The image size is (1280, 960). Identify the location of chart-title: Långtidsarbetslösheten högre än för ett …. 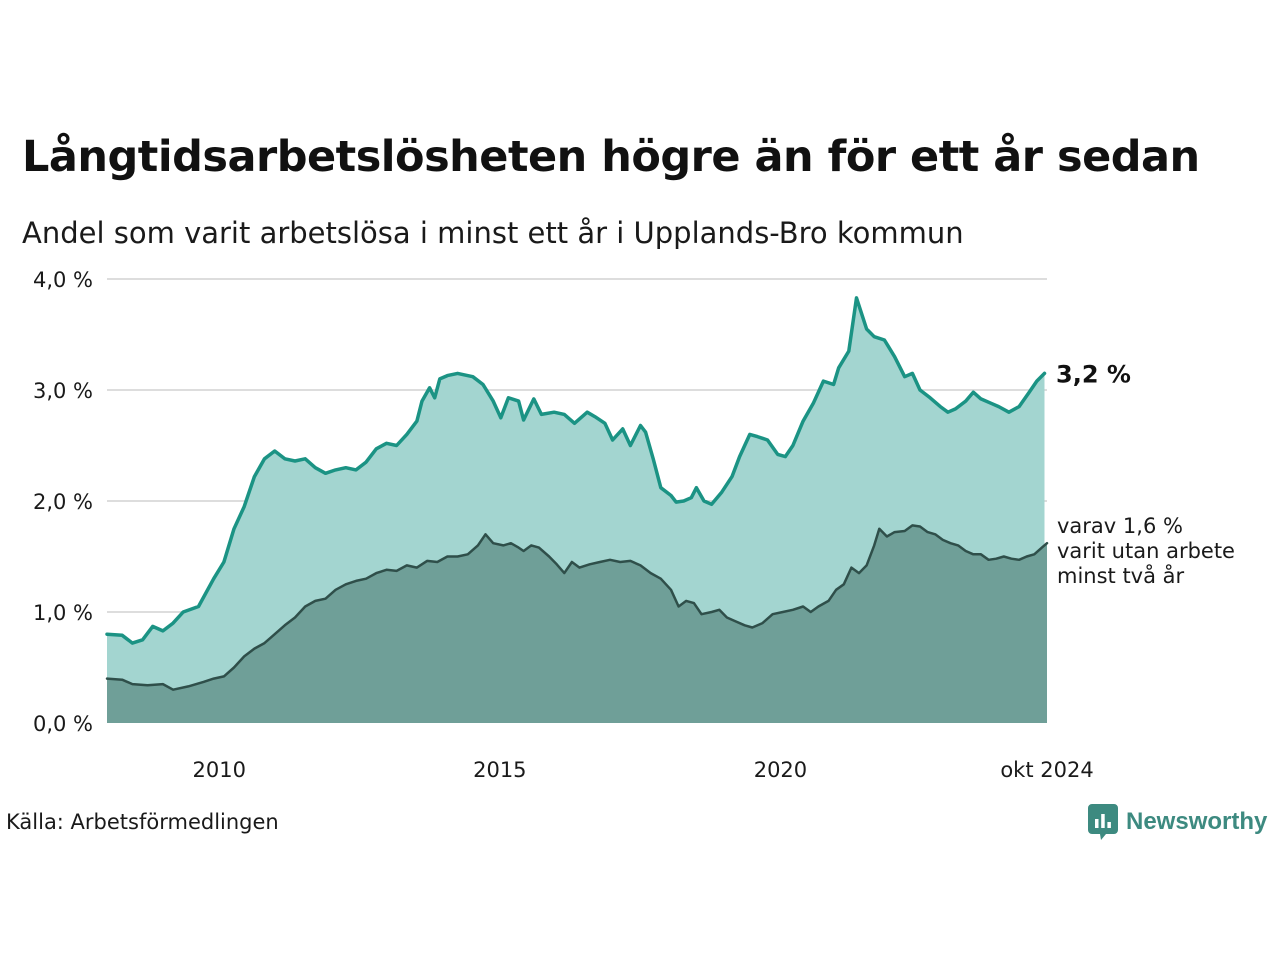
(611, 157).